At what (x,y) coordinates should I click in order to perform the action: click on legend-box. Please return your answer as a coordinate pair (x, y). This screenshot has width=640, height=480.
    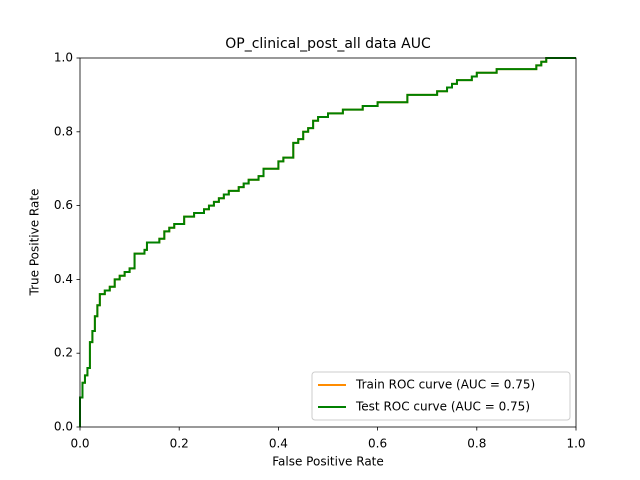
    Looking at the image, I should click on (441, 396).